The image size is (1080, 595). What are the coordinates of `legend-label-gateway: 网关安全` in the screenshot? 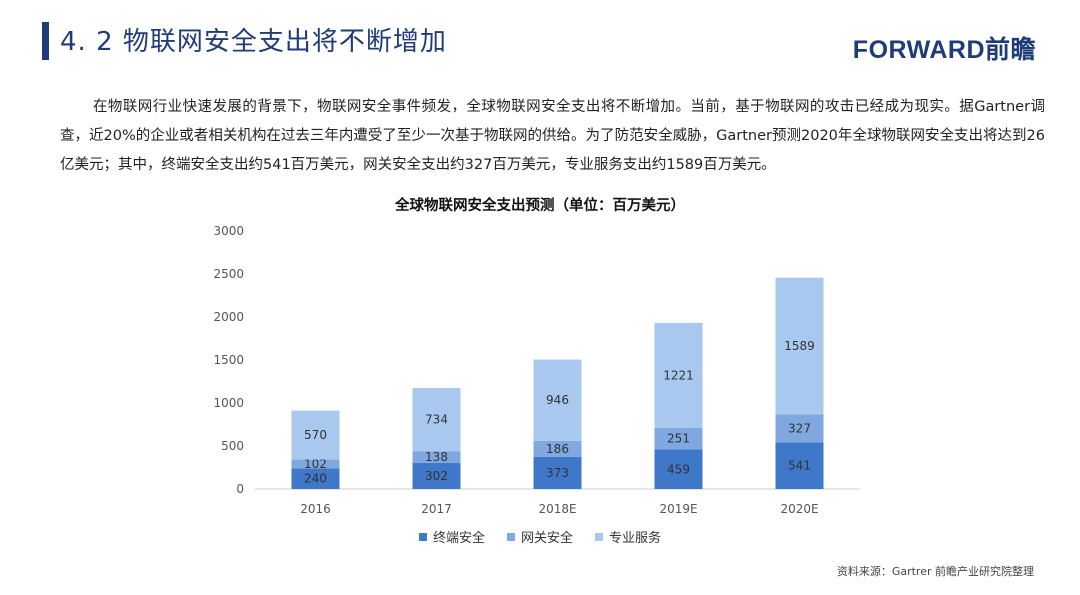 It's located at (546, 538).